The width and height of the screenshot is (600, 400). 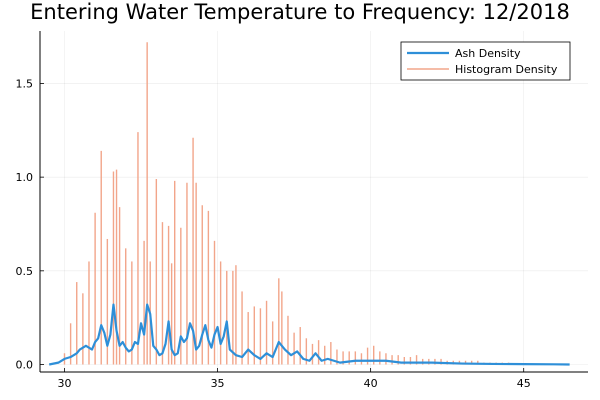 What do you see at coordinates (506, 69) in the screenshot?
I see `legend-label-hist: Histogram Density` at bounding box center [506, 69].